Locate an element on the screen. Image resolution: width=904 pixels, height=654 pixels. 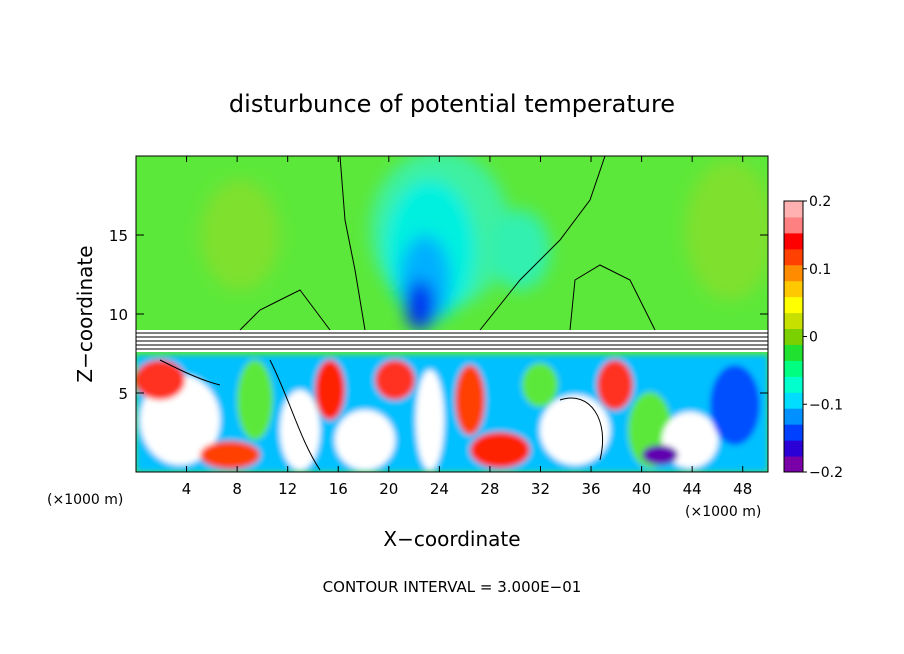
x-tick-label: 24 is located at coordinates (439, 489).